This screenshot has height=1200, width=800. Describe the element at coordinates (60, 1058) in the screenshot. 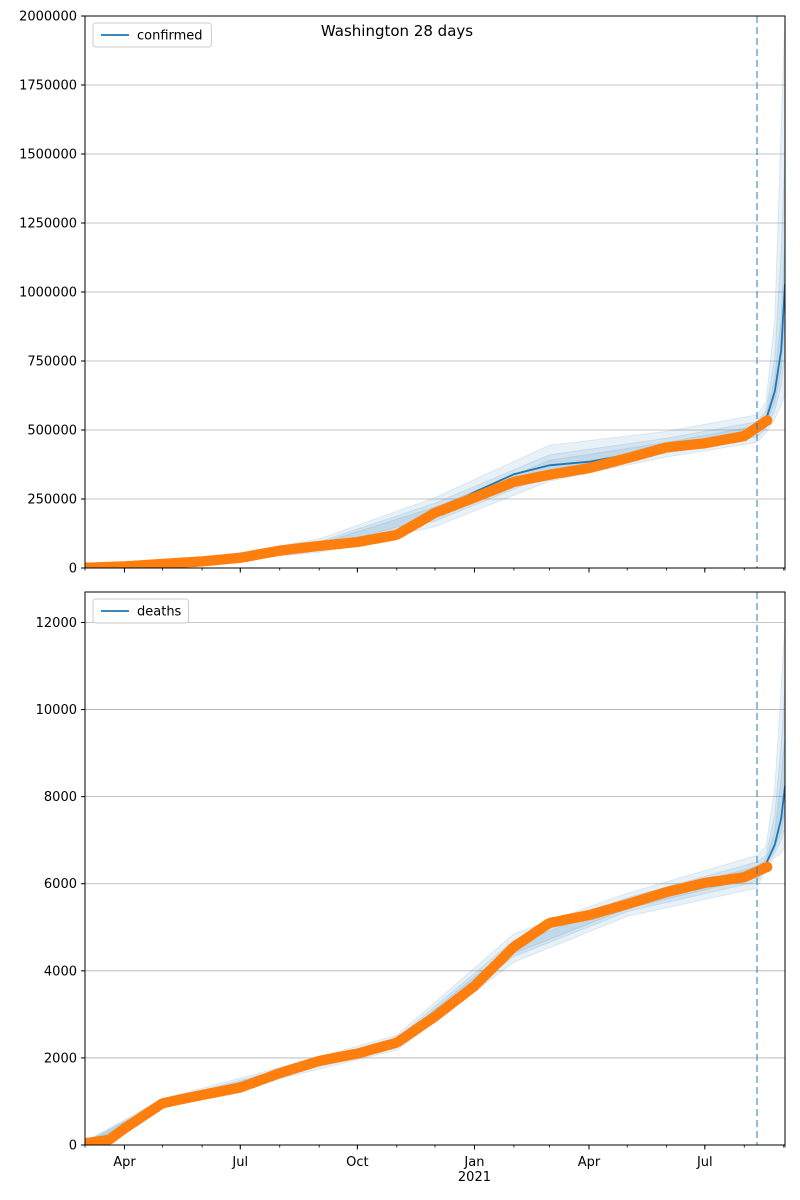

I see `y-tick-label: 2000` at that location.